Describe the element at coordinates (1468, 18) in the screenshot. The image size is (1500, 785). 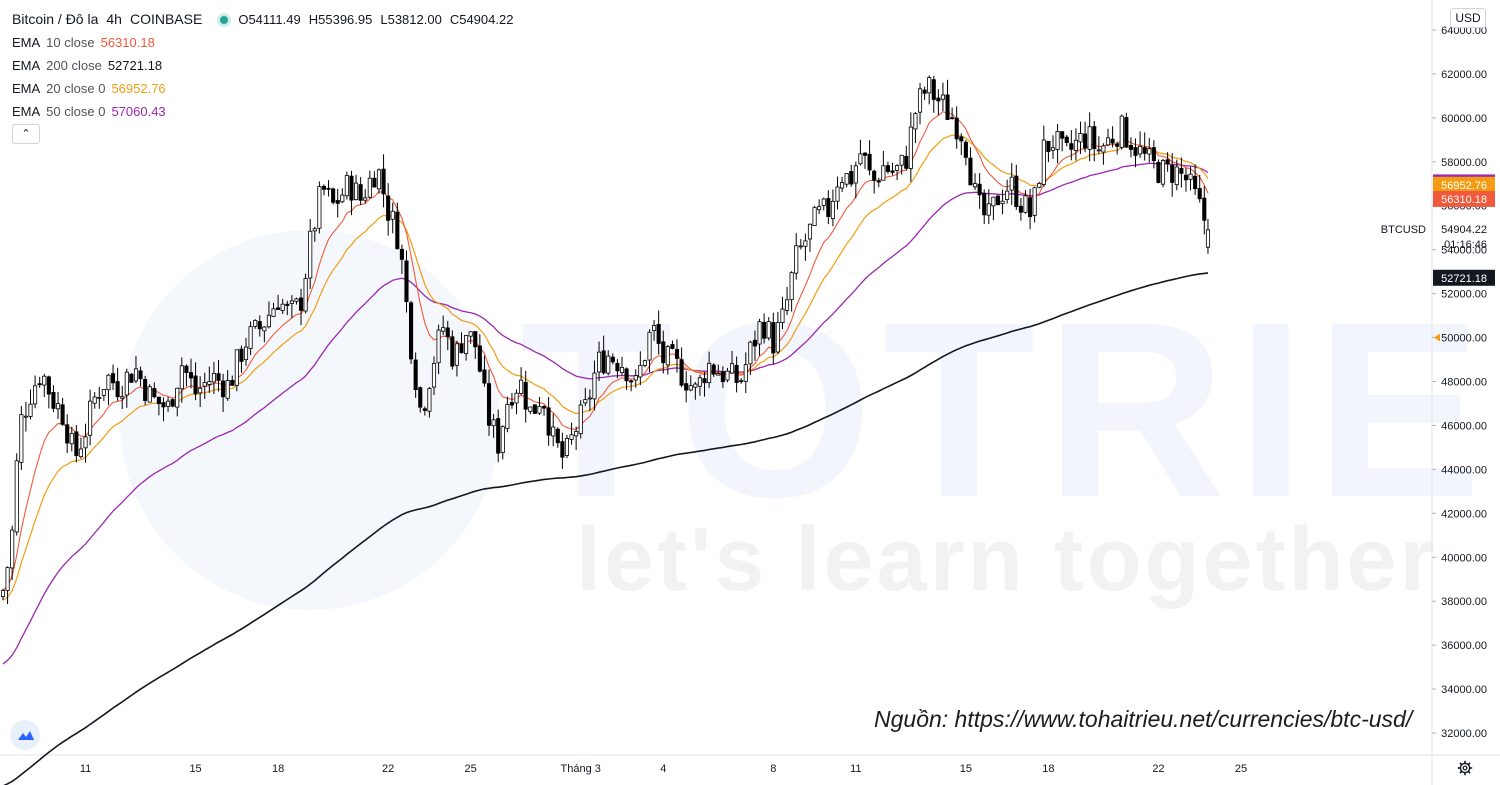
I see `currency-button: USD` at that location.